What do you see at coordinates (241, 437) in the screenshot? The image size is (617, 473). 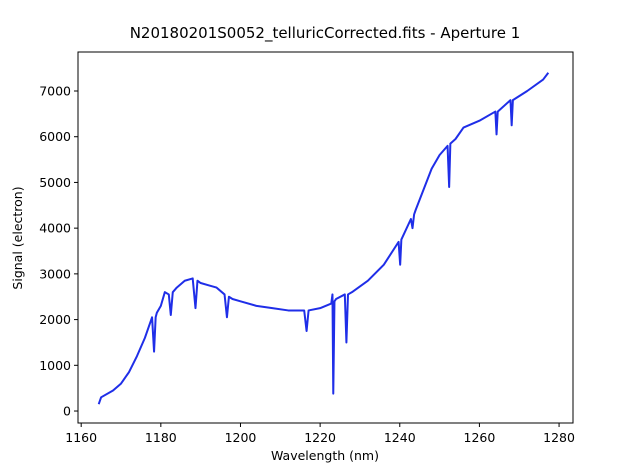 I see `x-tick-label: 1200` at bounding box center [241, 437].